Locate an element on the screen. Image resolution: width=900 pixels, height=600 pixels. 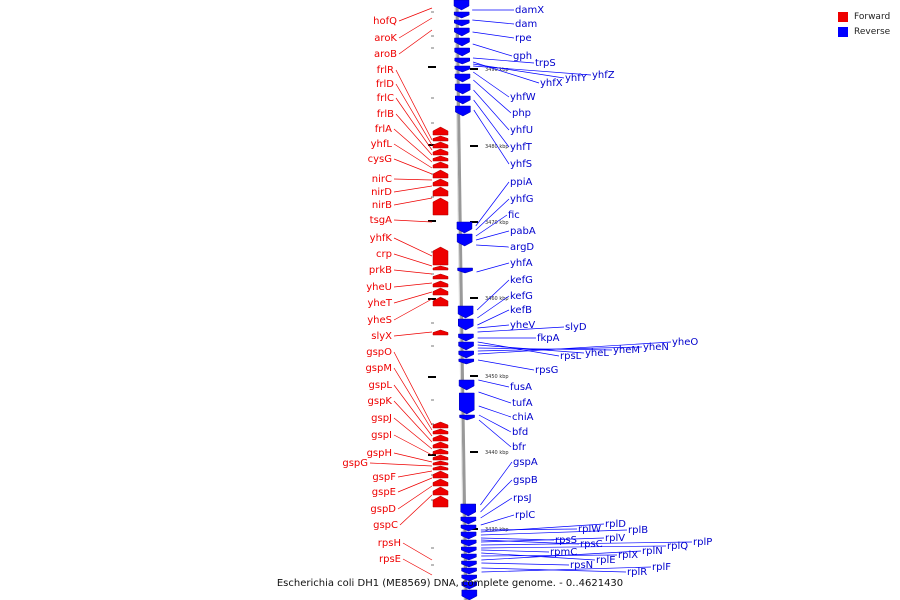
forward-gene-label: gspF is located at coordinates (384, 477).